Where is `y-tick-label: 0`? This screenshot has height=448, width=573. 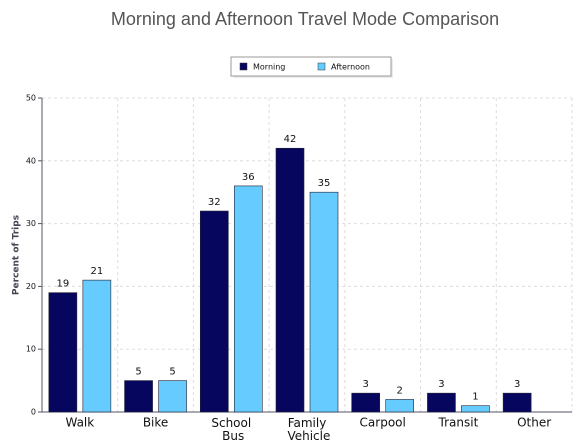
y-tick-label: 0 is located at coordinates (33, 412).